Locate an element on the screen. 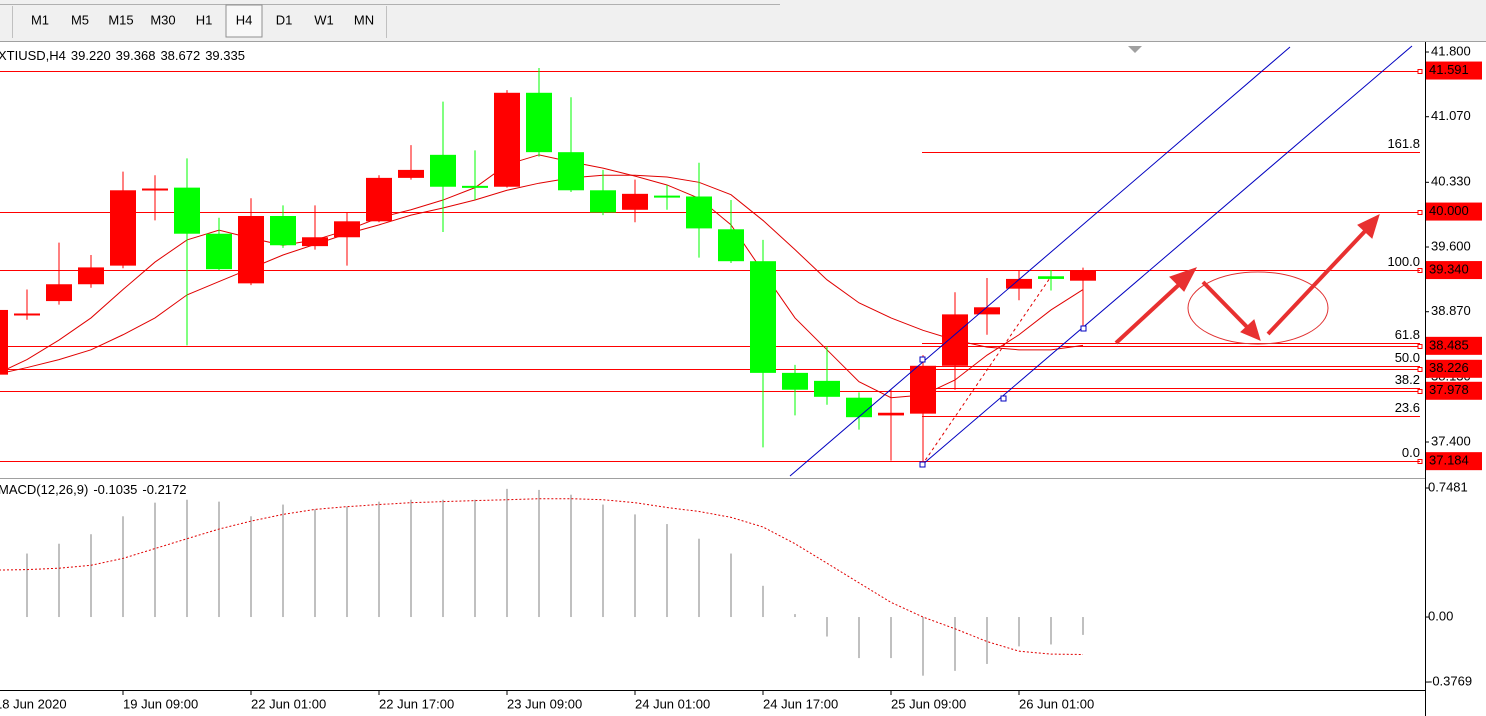 This screenshot has height=716, width=1486. x-tick-label: 25 Jun 09:00 is located at coordinates (928, 703).